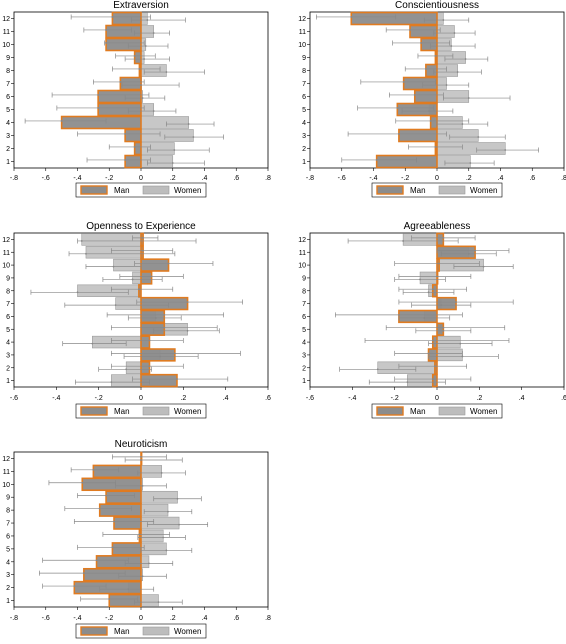  What do you see at coordinates (6, 485) in the screenshot?
I see `y-tick-label: 10` at bounding box center [6, 485].